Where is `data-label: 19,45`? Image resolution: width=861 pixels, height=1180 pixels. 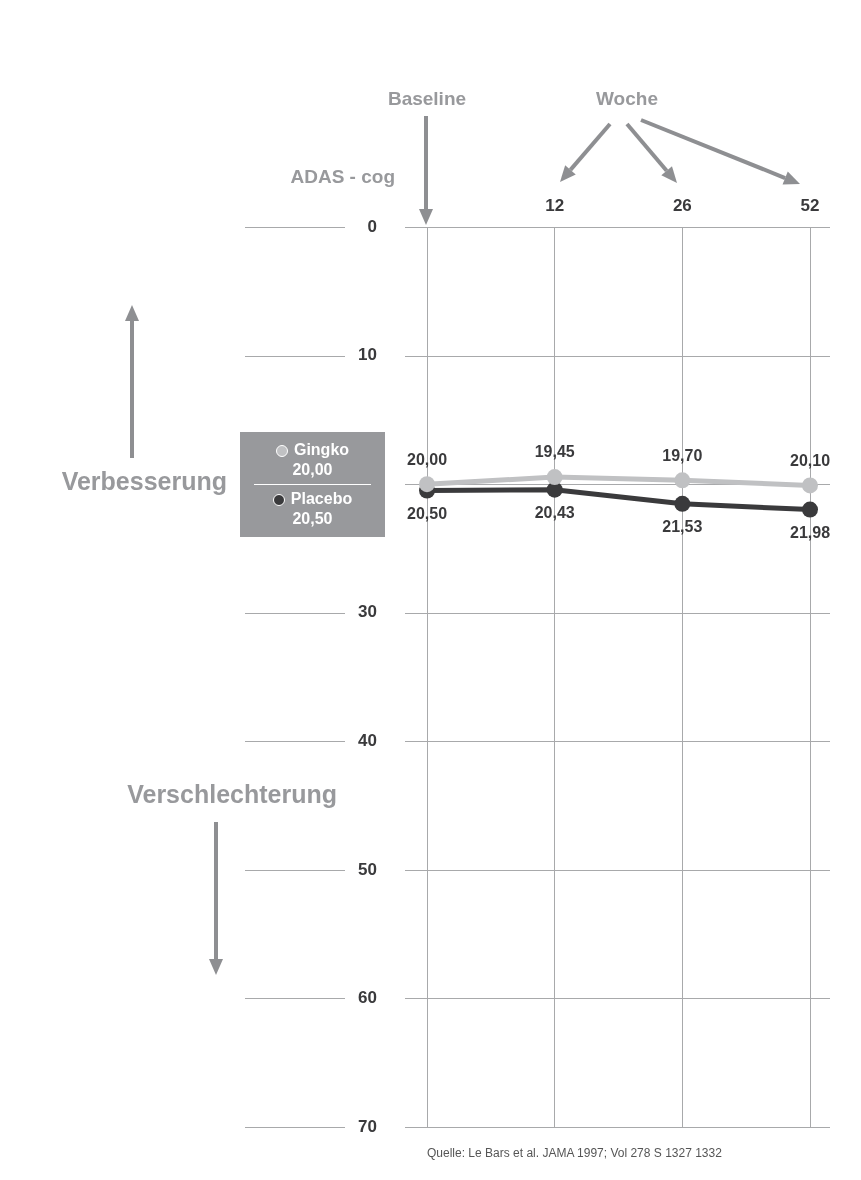 data-label: 19,45 is located at coordinates (554, 452).